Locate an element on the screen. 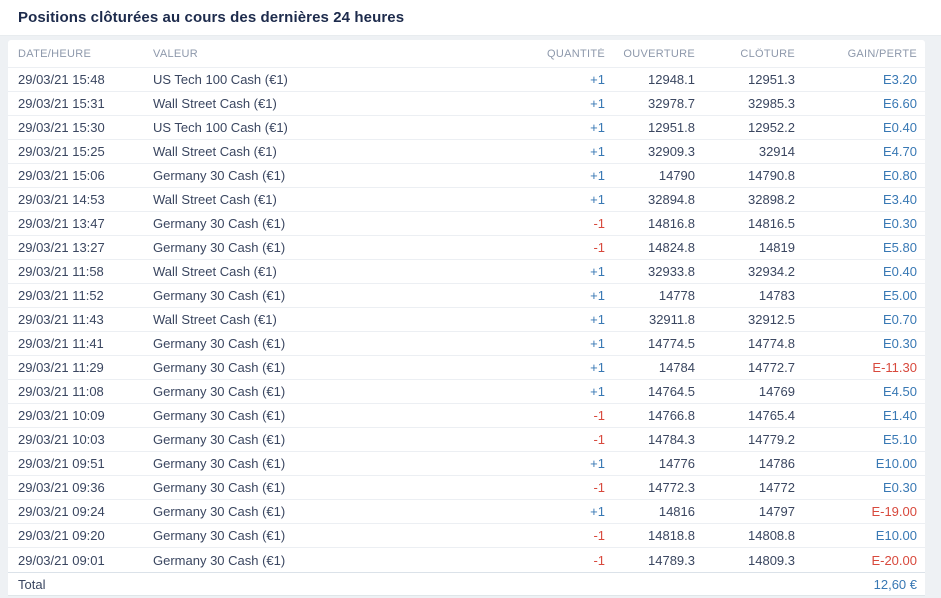  cell-cloture: 14772 is located at coordinates (776, 487).